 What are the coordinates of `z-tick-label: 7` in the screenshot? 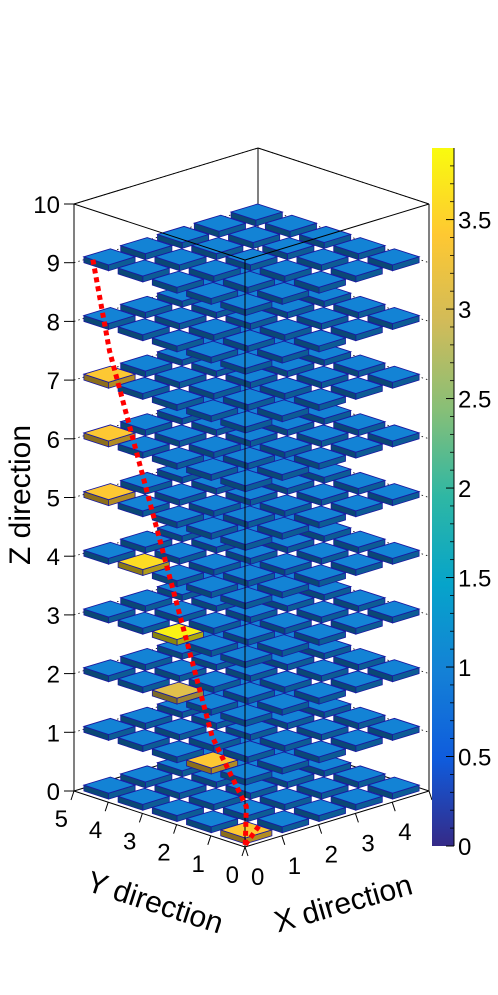 It's located at (53, 381).